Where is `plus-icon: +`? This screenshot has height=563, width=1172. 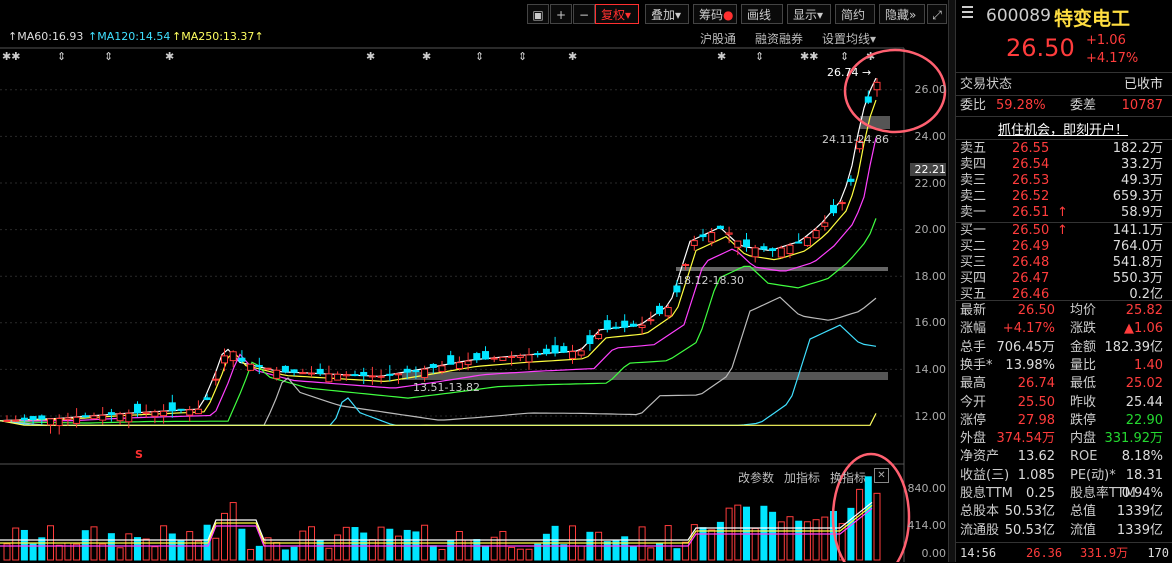
plus-icon: + is located at coordinates (561, 14).